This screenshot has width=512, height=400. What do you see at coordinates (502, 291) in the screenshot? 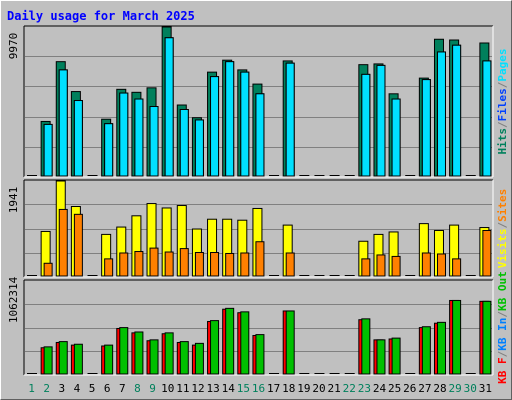
I see `legend-entry: KB Out` at bounding box center [502, 291].